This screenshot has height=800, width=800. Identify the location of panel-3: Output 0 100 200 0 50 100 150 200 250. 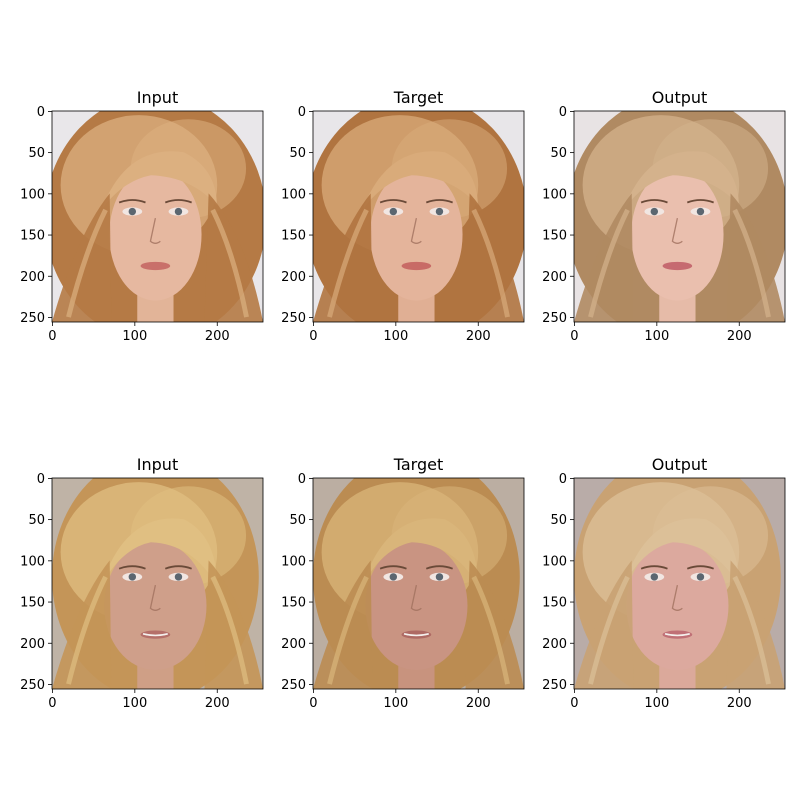
(664, 216).